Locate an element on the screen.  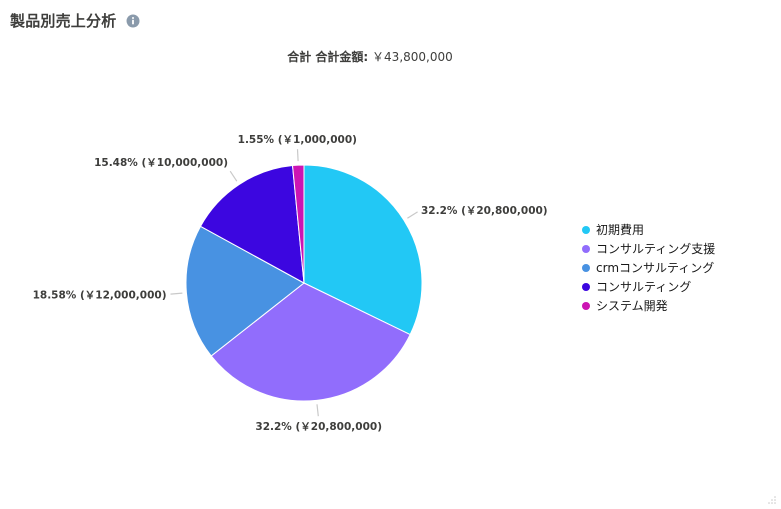
legend-item: crmコンサルティング is located at coordinates (648, 267).